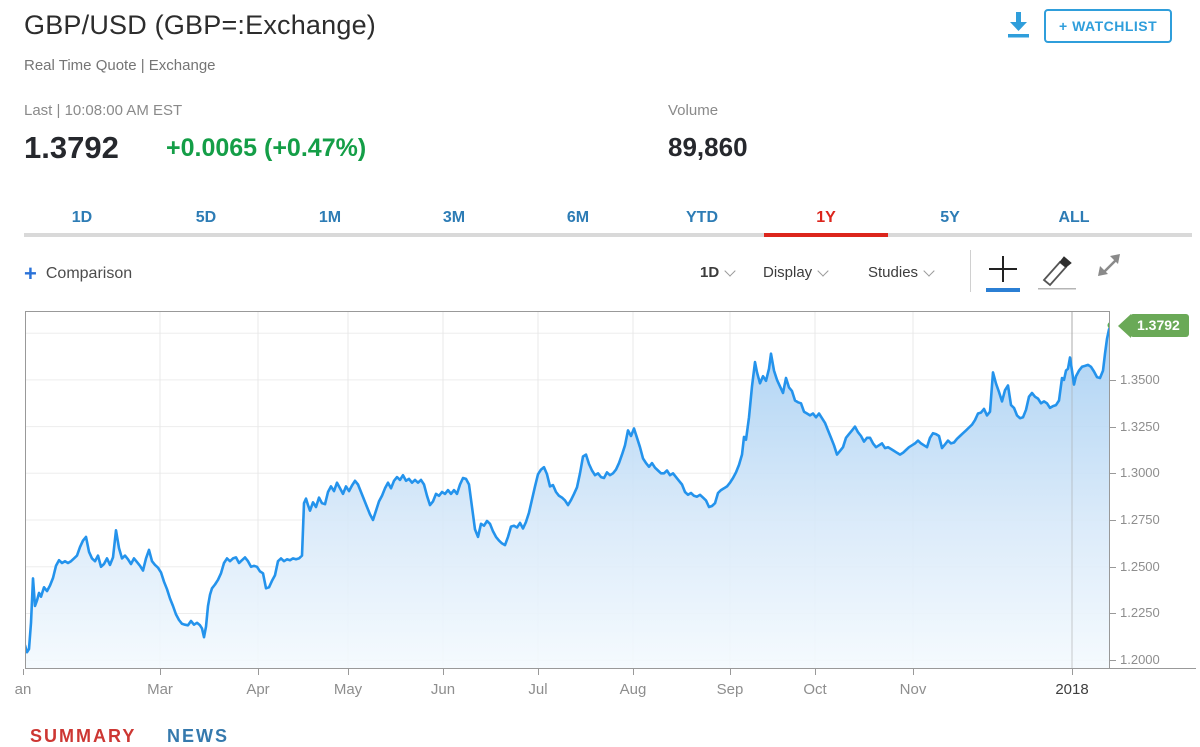 The height and width of the screenshot is (747, 1200). I want to click on add-watchlist-button: + WATCHLIST, so click(1108, 26).